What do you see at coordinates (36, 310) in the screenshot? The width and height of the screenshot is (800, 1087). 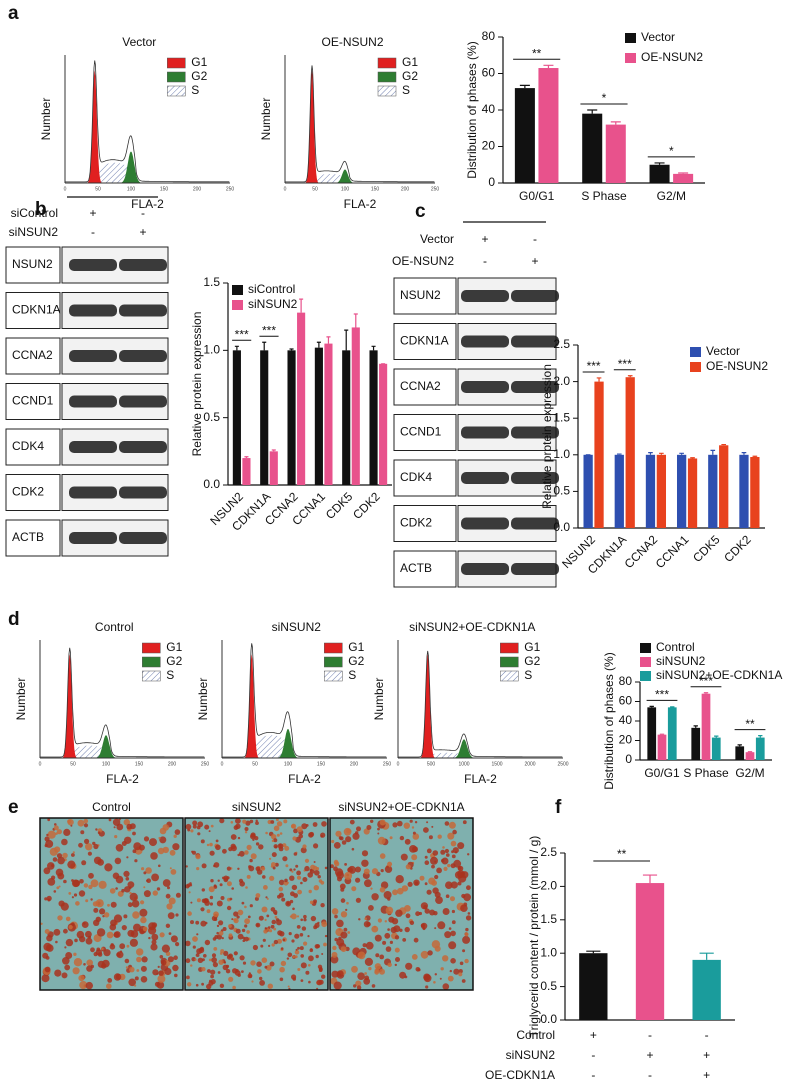 I see `protein-label: CDKN1A` at bounding box center [36, 310].